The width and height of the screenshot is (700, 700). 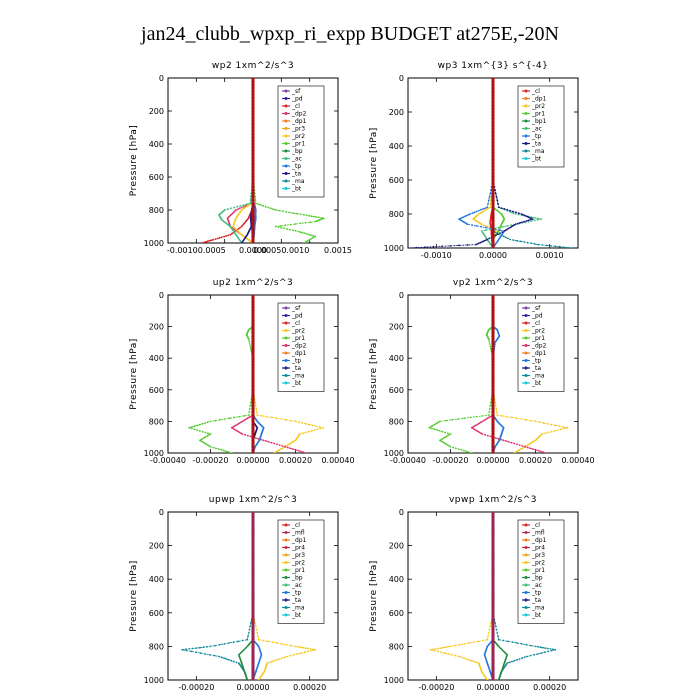 I want to click on y-tick-label: 1000, so click(x=154, y=453).